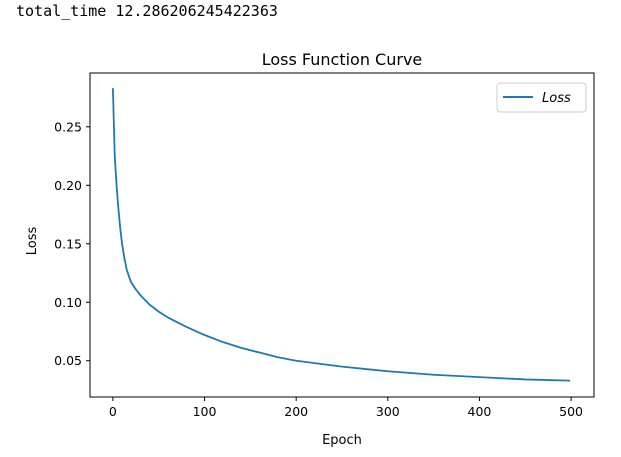 This screenshot has height=457, width=621. What do you see at coordinates (68, 360) in the screenshot?
I see `y-tick-label: 0.05` at bounding box center [68, 360].